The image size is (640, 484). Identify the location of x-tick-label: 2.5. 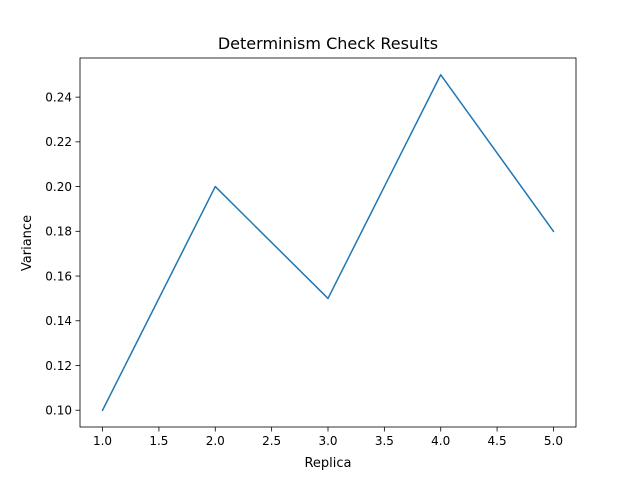
(271, 441).